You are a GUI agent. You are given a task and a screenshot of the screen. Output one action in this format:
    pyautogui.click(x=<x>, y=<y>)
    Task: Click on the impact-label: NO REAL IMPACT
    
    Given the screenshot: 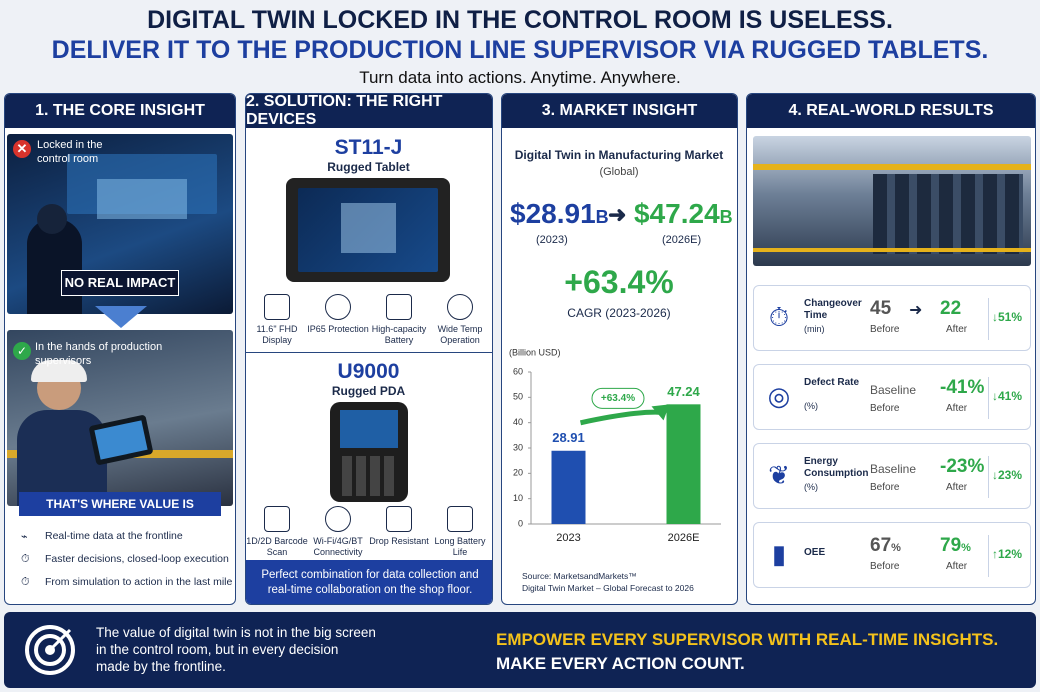 What is the action you would take?
    pyautogui.click(x=120, y=283)
    